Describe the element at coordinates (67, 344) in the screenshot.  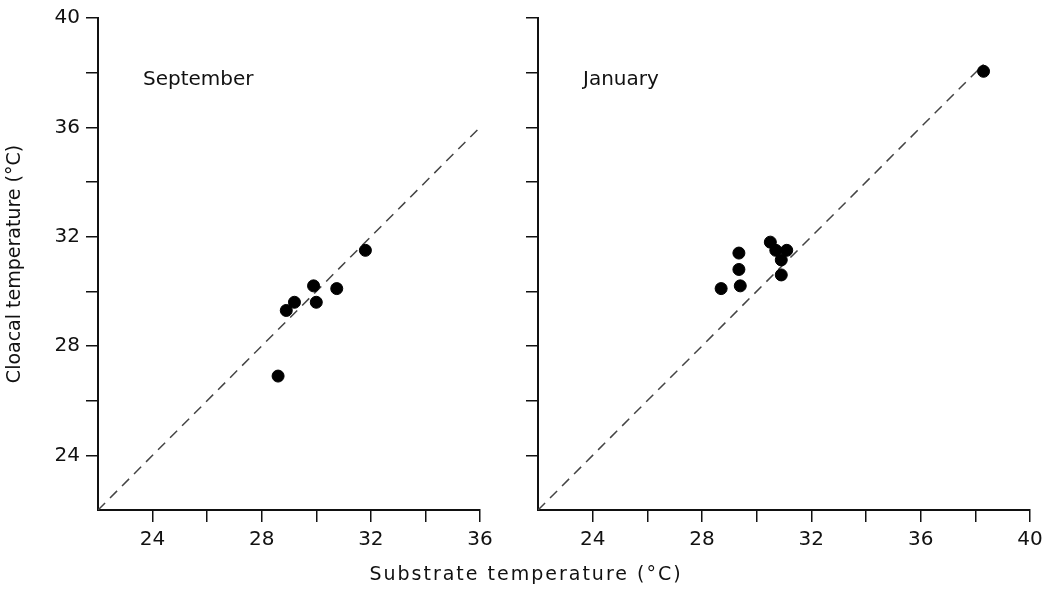
I see `y-tick-label: 28` at that location.